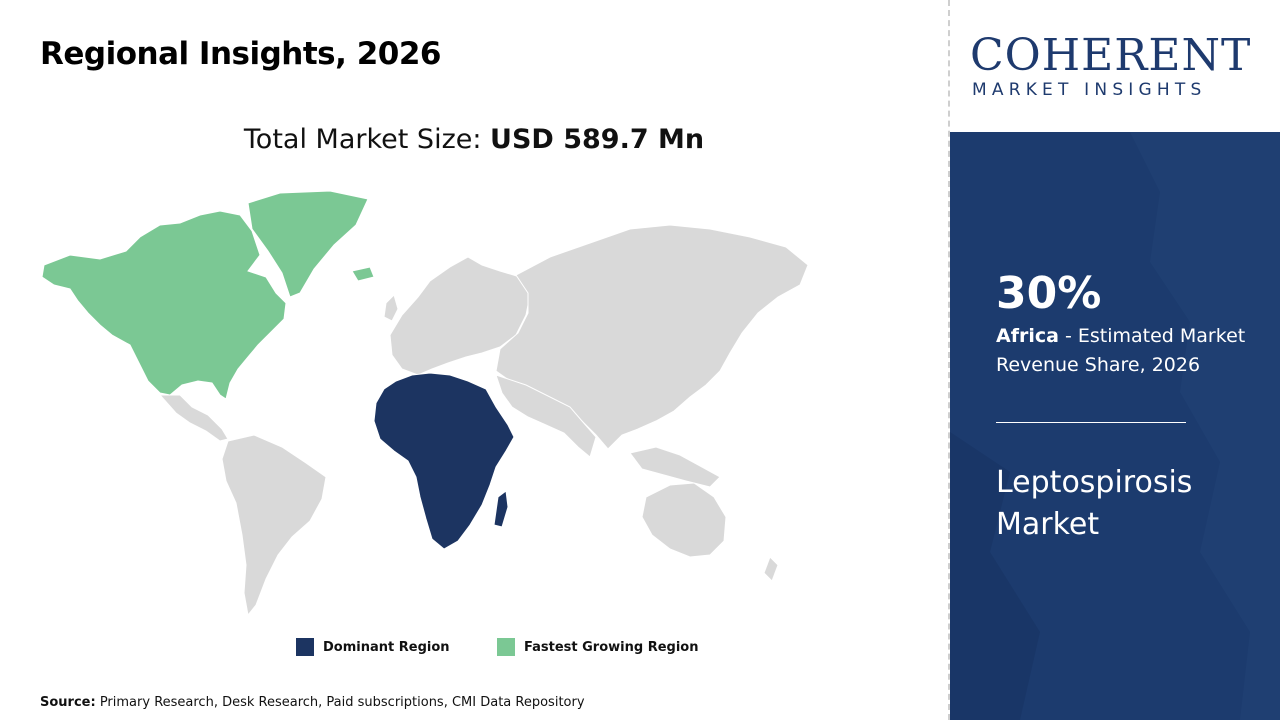  I want to click on market-name: Leptospirosis Market, so click(1094, 503).